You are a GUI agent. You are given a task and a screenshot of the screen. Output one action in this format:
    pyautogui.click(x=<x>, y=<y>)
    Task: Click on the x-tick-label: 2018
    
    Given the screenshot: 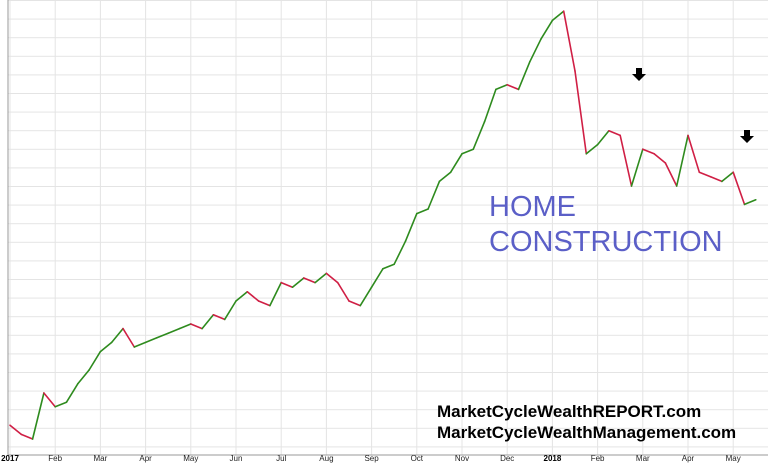 What is the action you would take?
    pyautogui.click(x=553, y=458)
    